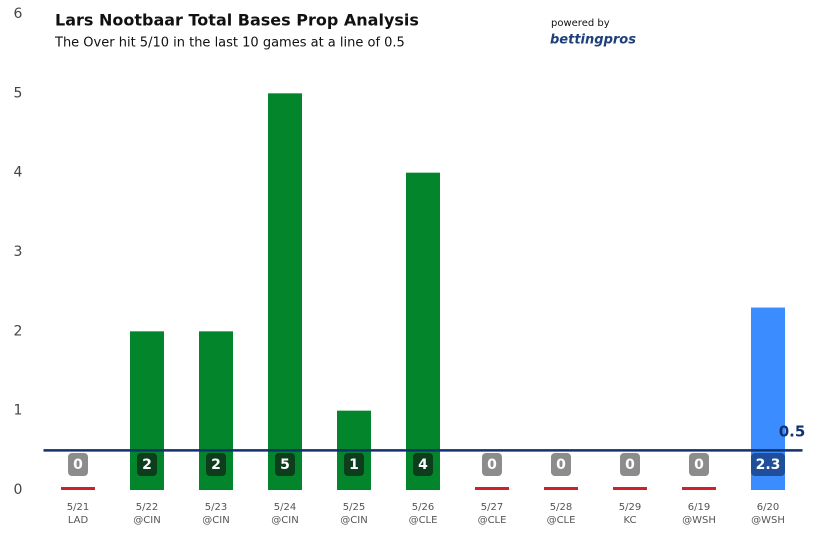 This screenshot has height=545, width=818. Describe the element at coordinates (18, 252) in the screenshot. I see `y-tick-label: 3` at that location.